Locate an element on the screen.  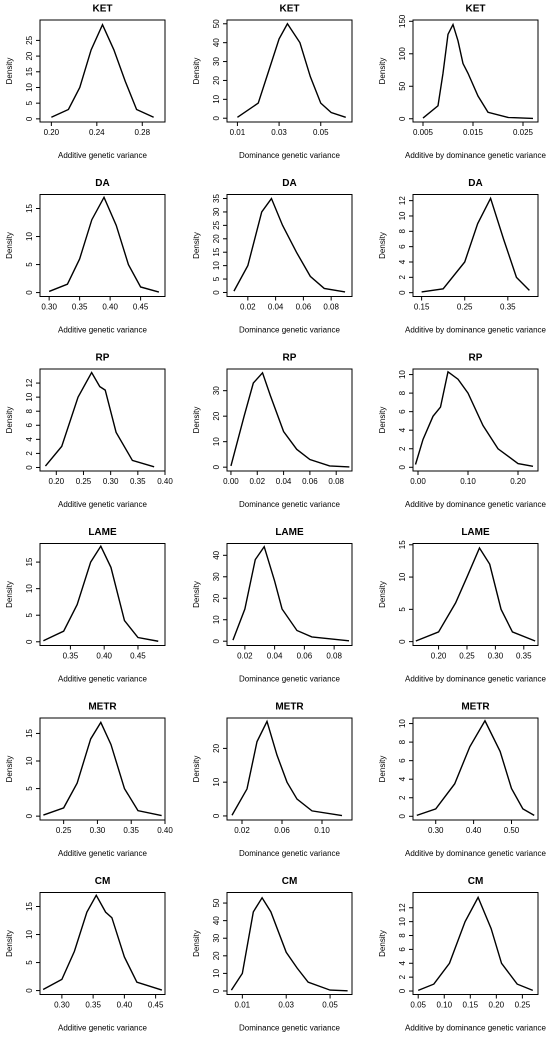
y-tick-label: 30 is located at coordinates (216, 937).